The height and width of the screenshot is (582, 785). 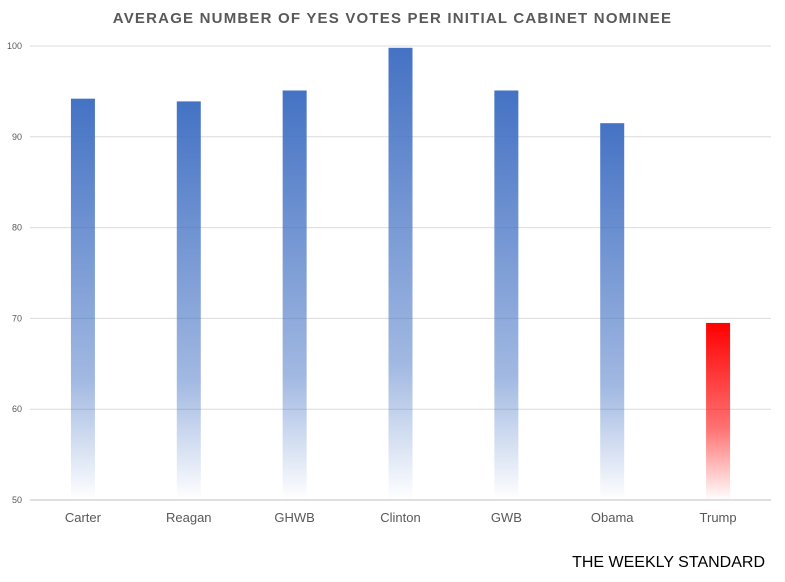 I want to click on x-tick-label: Reagan, so click(x=189, y=517).